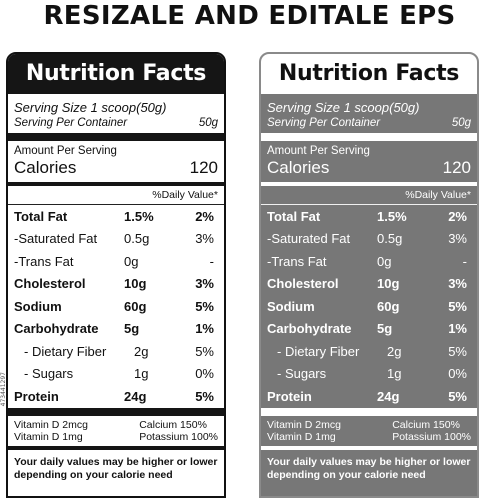 This screenshot has width=499, height=500. I want to click on nutrition-facts-title: Nutrition Facts, so click(116, 74).